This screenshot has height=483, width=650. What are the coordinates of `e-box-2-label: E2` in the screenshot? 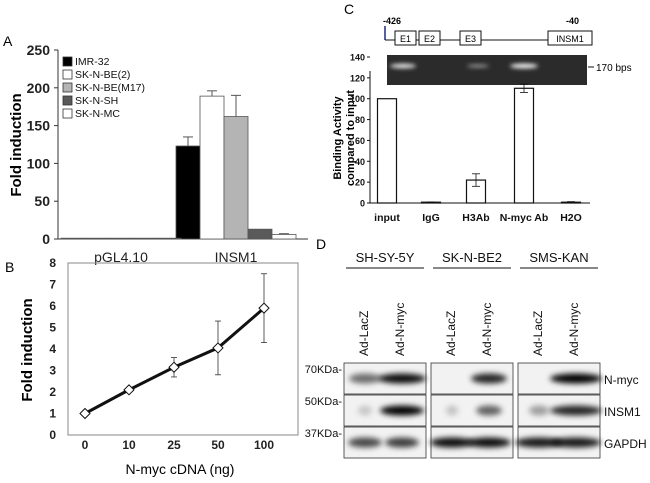 It's located at (429, 39).